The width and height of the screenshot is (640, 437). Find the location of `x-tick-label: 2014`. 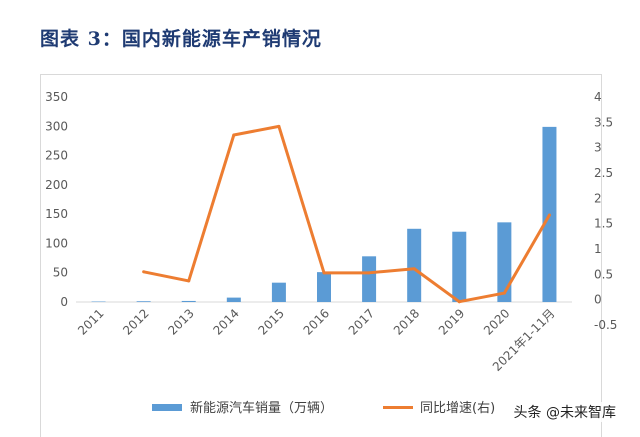

x-tick-label: 2014 is located at coordinates (225, 321).